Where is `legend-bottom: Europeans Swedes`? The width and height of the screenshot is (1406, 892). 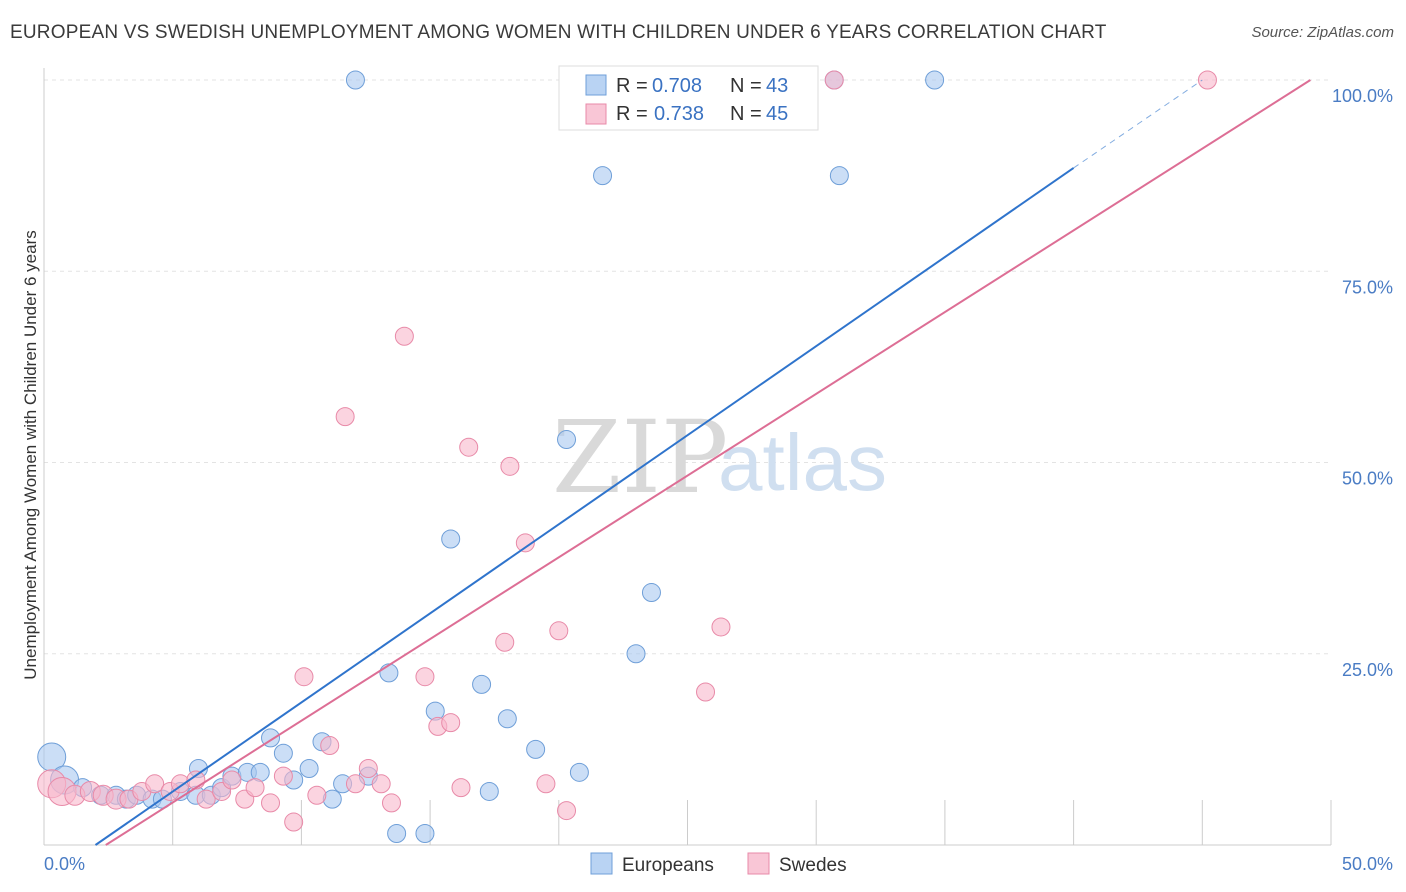 legend-bottom: Europeans Swedes is located at coordinates (718, 864).